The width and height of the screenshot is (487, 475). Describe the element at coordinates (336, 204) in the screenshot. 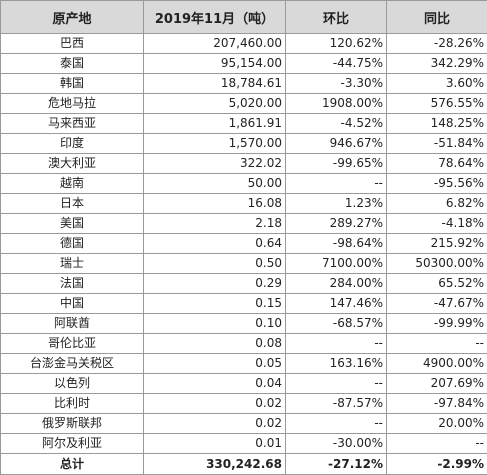

I see `cell-mom: 1.23%` at that location.